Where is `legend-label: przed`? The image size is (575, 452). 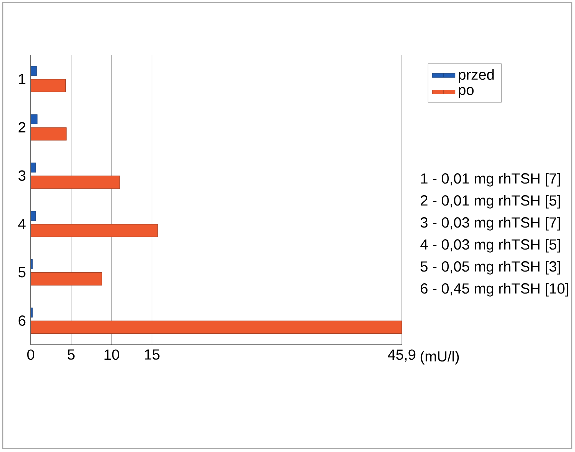 legend-label: przed is located at coordinates (476, 76).